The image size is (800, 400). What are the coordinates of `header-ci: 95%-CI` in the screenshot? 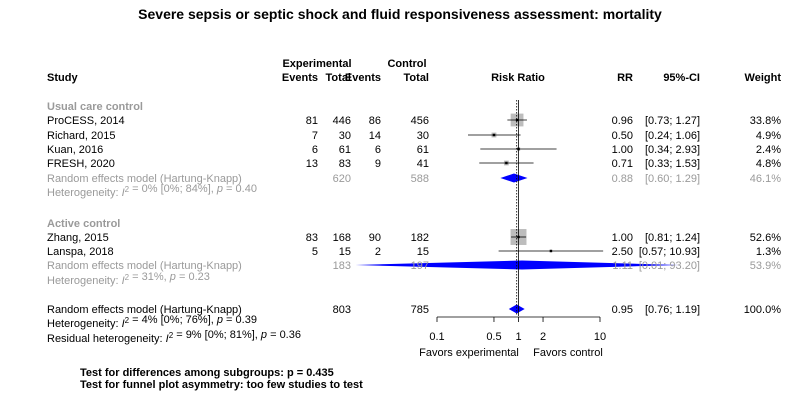 It's located at (681, 78).